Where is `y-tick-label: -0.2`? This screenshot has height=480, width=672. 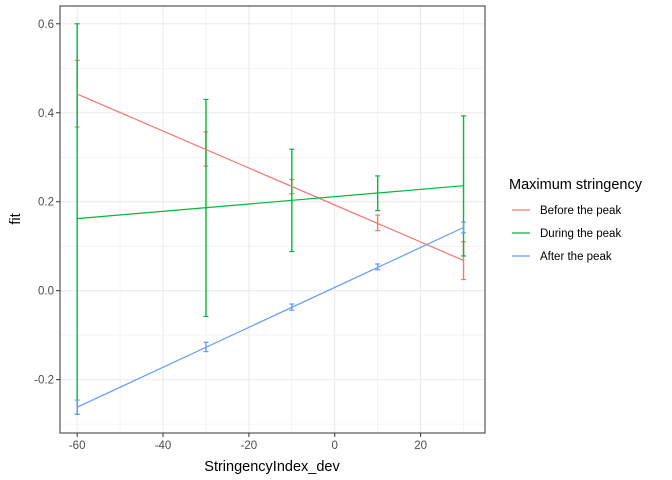
y-tick-label: -0.2 is located at coordinates (44, 381).